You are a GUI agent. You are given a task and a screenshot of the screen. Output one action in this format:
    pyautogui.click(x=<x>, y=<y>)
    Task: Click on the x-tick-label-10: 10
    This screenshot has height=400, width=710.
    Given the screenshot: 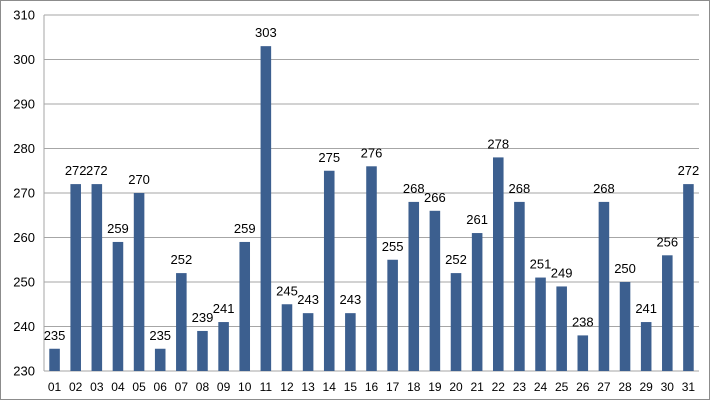 What is the action you would take?
    pyautogui.click(x=245, y=387)
    